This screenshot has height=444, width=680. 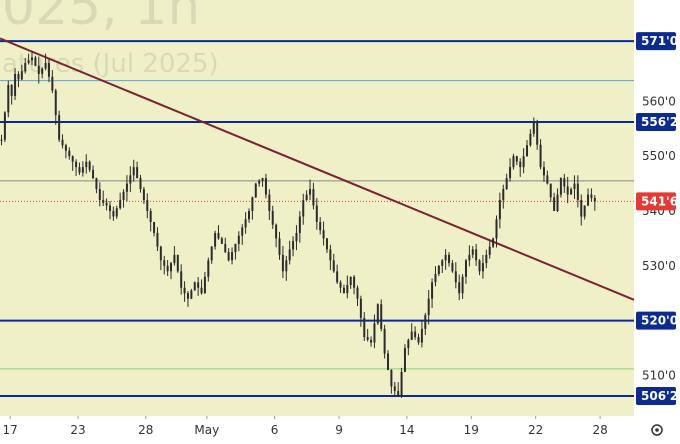 I want to click on settings-icon, so click(x=657, y=430).